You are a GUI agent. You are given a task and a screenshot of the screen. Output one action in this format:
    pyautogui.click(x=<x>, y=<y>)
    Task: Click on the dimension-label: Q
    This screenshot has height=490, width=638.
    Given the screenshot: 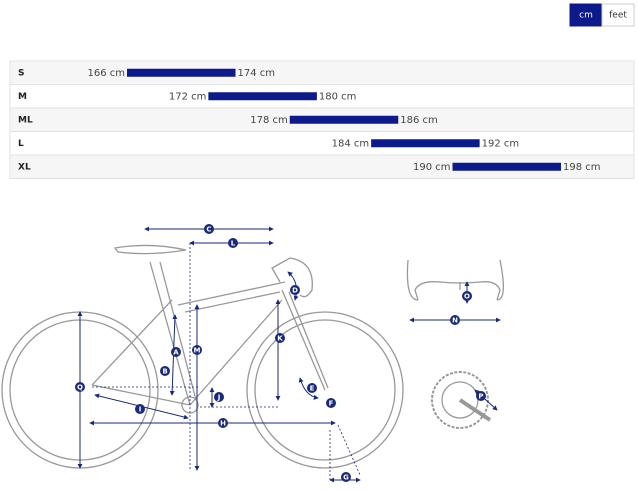 What is the action you would take?
    pyautogui.click(x=80, y=388)
    